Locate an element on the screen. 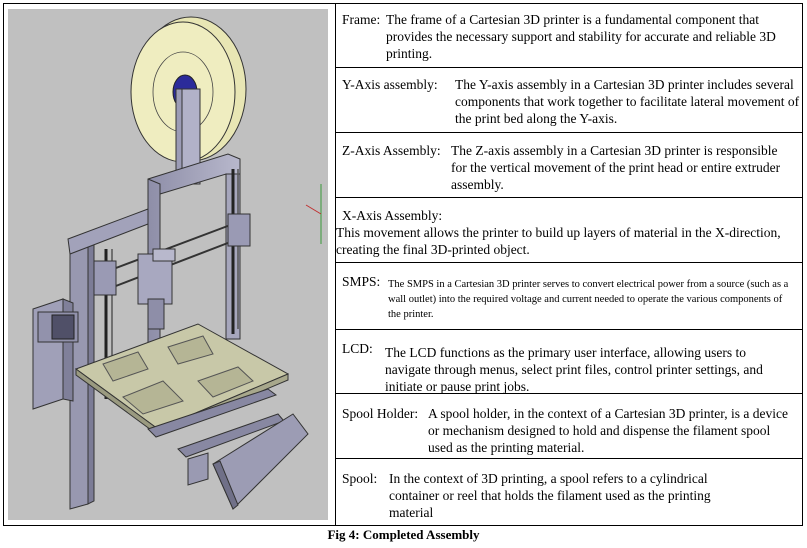  term-label: X-Axis Assembly: is located at coordinates (392, 215).